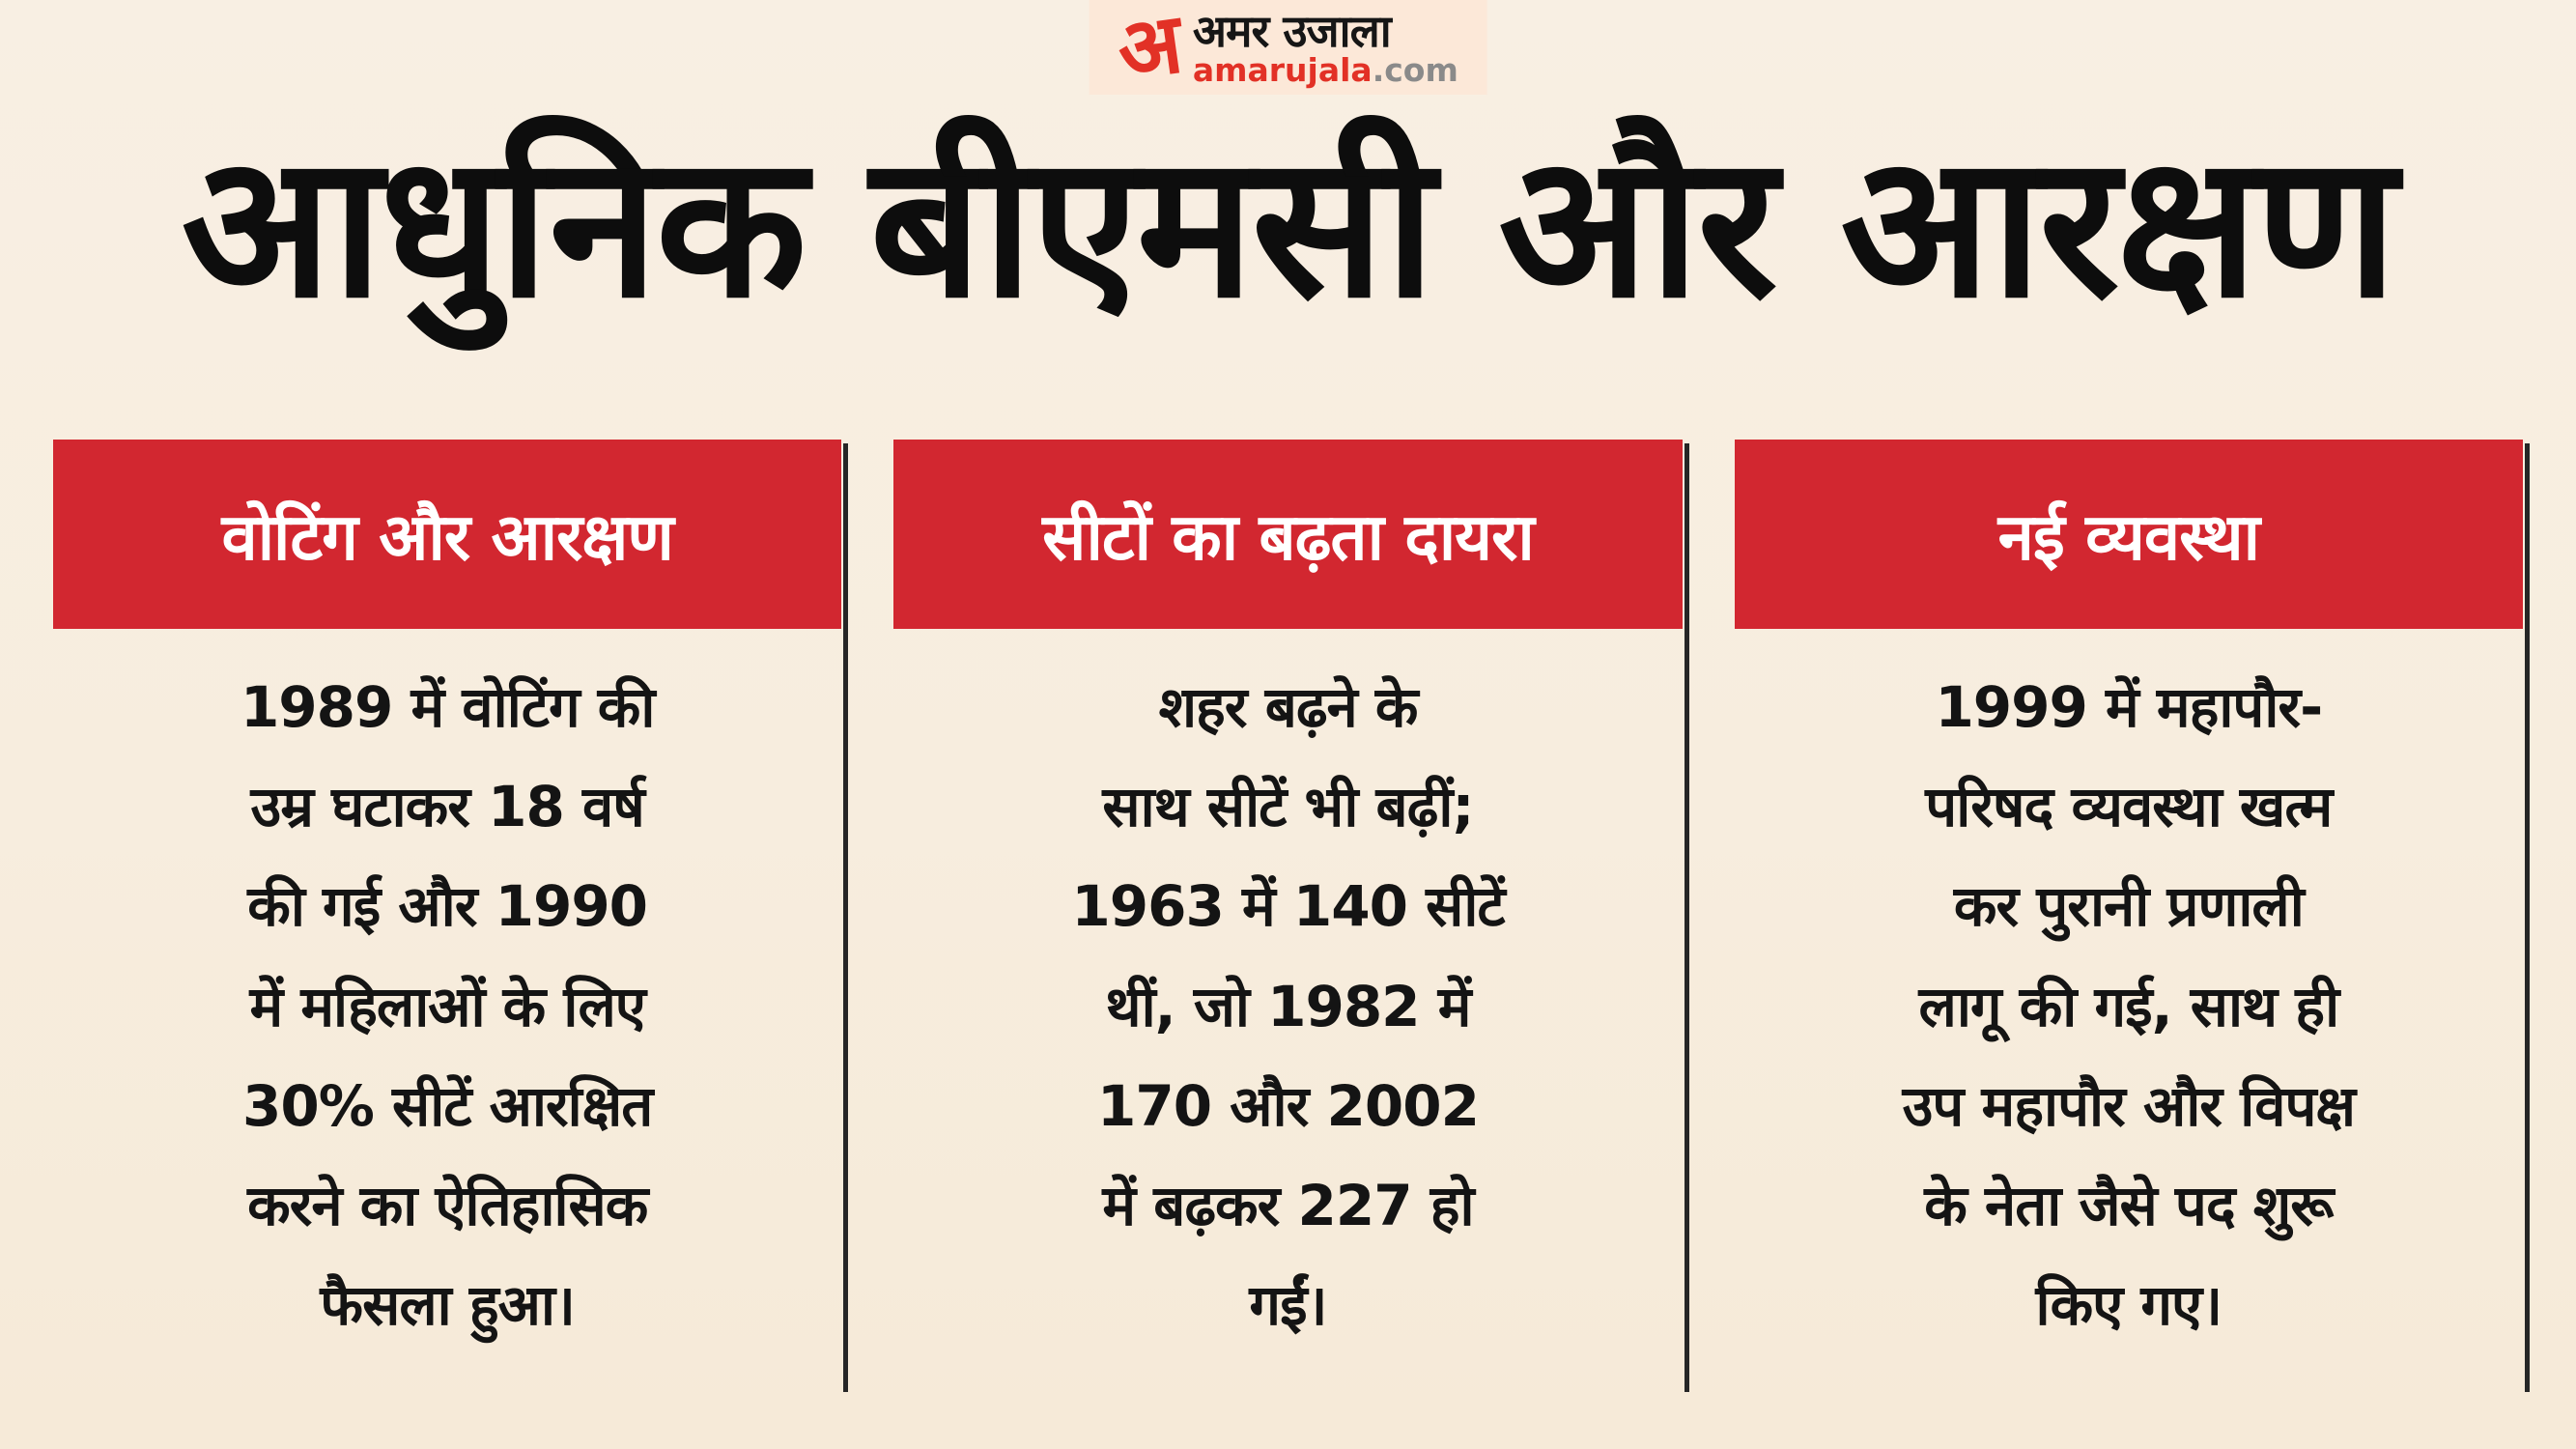 The width and height of the screenshot is (2576, 1449). Describe the element at coordinates (1288, 534) in the screenshot. I see `column-header: सीटों का बढ़ता दायरा` at that location.